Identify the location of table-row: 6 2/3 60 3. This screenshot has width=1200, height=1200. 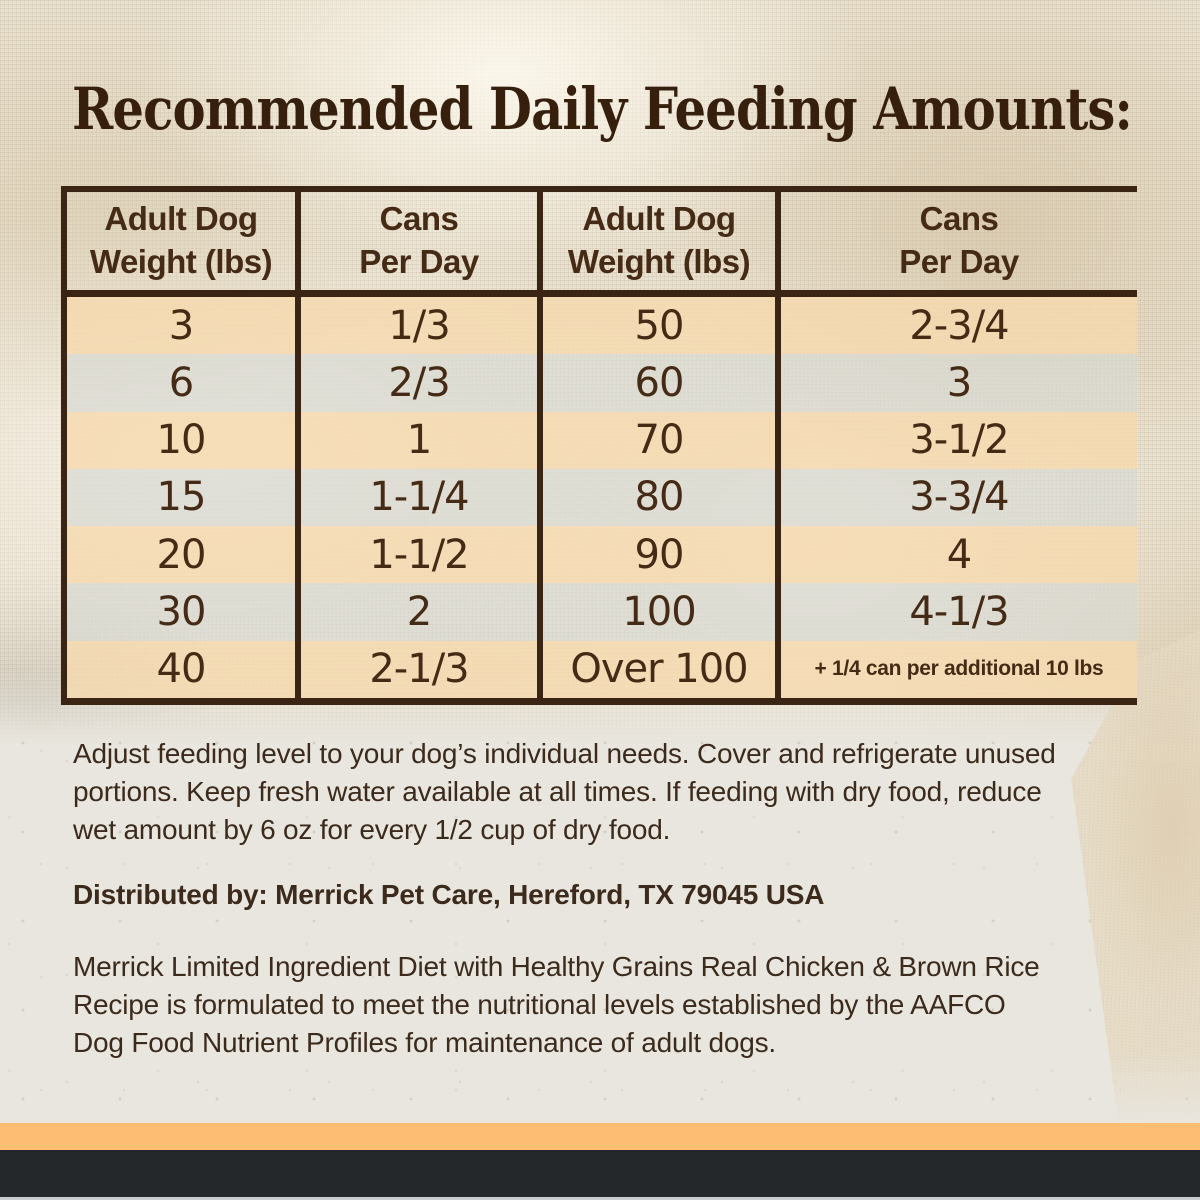
(602, 383).